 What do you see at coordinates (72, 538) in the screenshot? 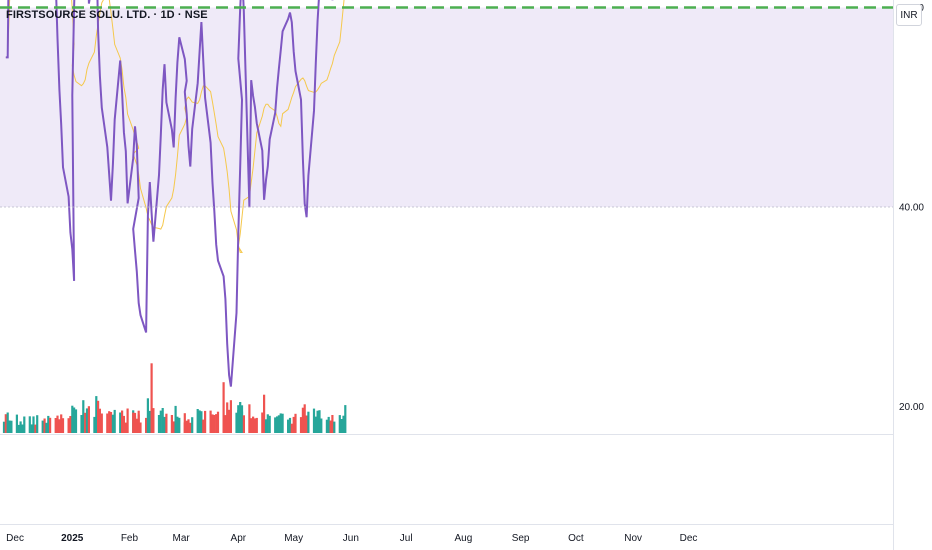
I see `time-tick-label: 2025` at bounding box center [72, 538].